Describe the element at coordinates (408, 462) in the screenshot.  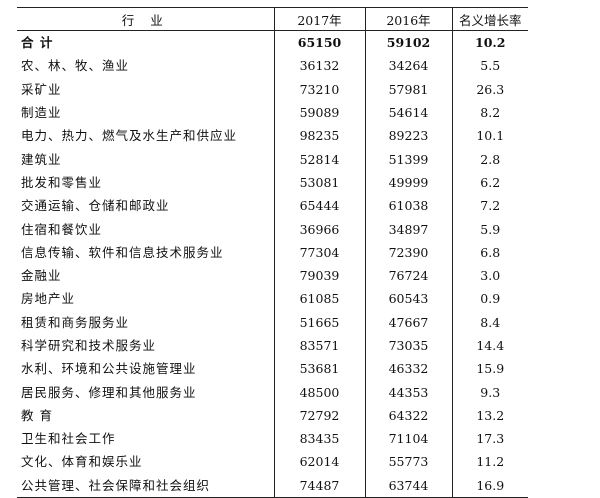
I see `cell-2016: 55773` at that location.